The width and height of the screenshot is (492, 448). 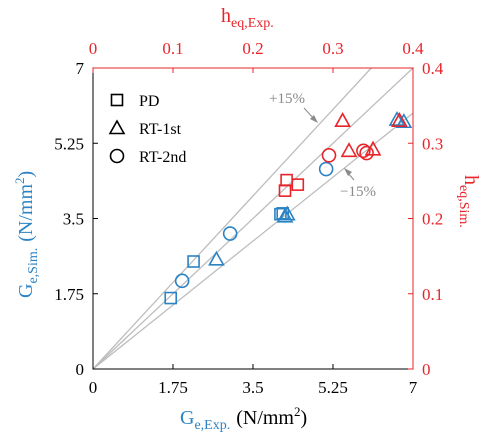 I want to click on legend-label: RT-1st, so click(x=160, y=129).